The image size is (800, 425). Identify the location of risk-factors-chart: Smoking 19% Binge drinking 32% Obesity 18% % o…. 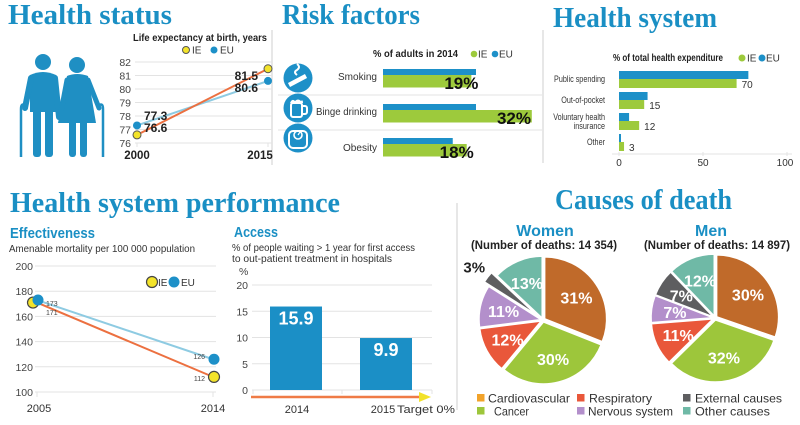
(410, 105).